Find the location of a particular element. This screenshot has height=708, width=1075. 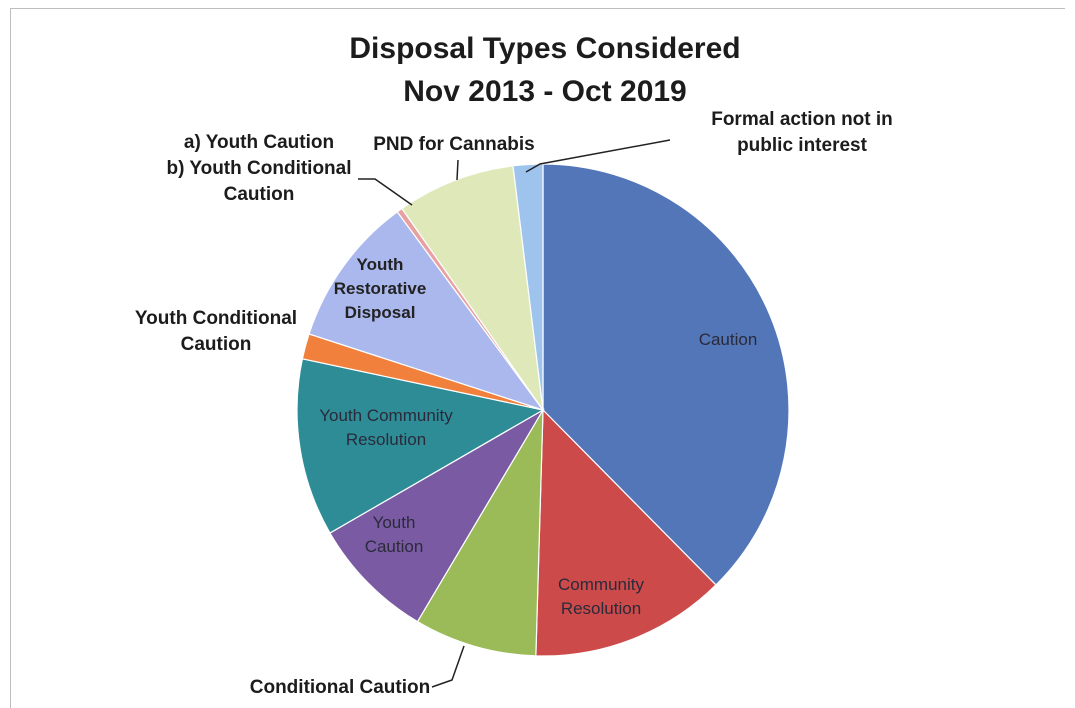

slice-youth-restorative-disposal is located at coordinates (426, 311).